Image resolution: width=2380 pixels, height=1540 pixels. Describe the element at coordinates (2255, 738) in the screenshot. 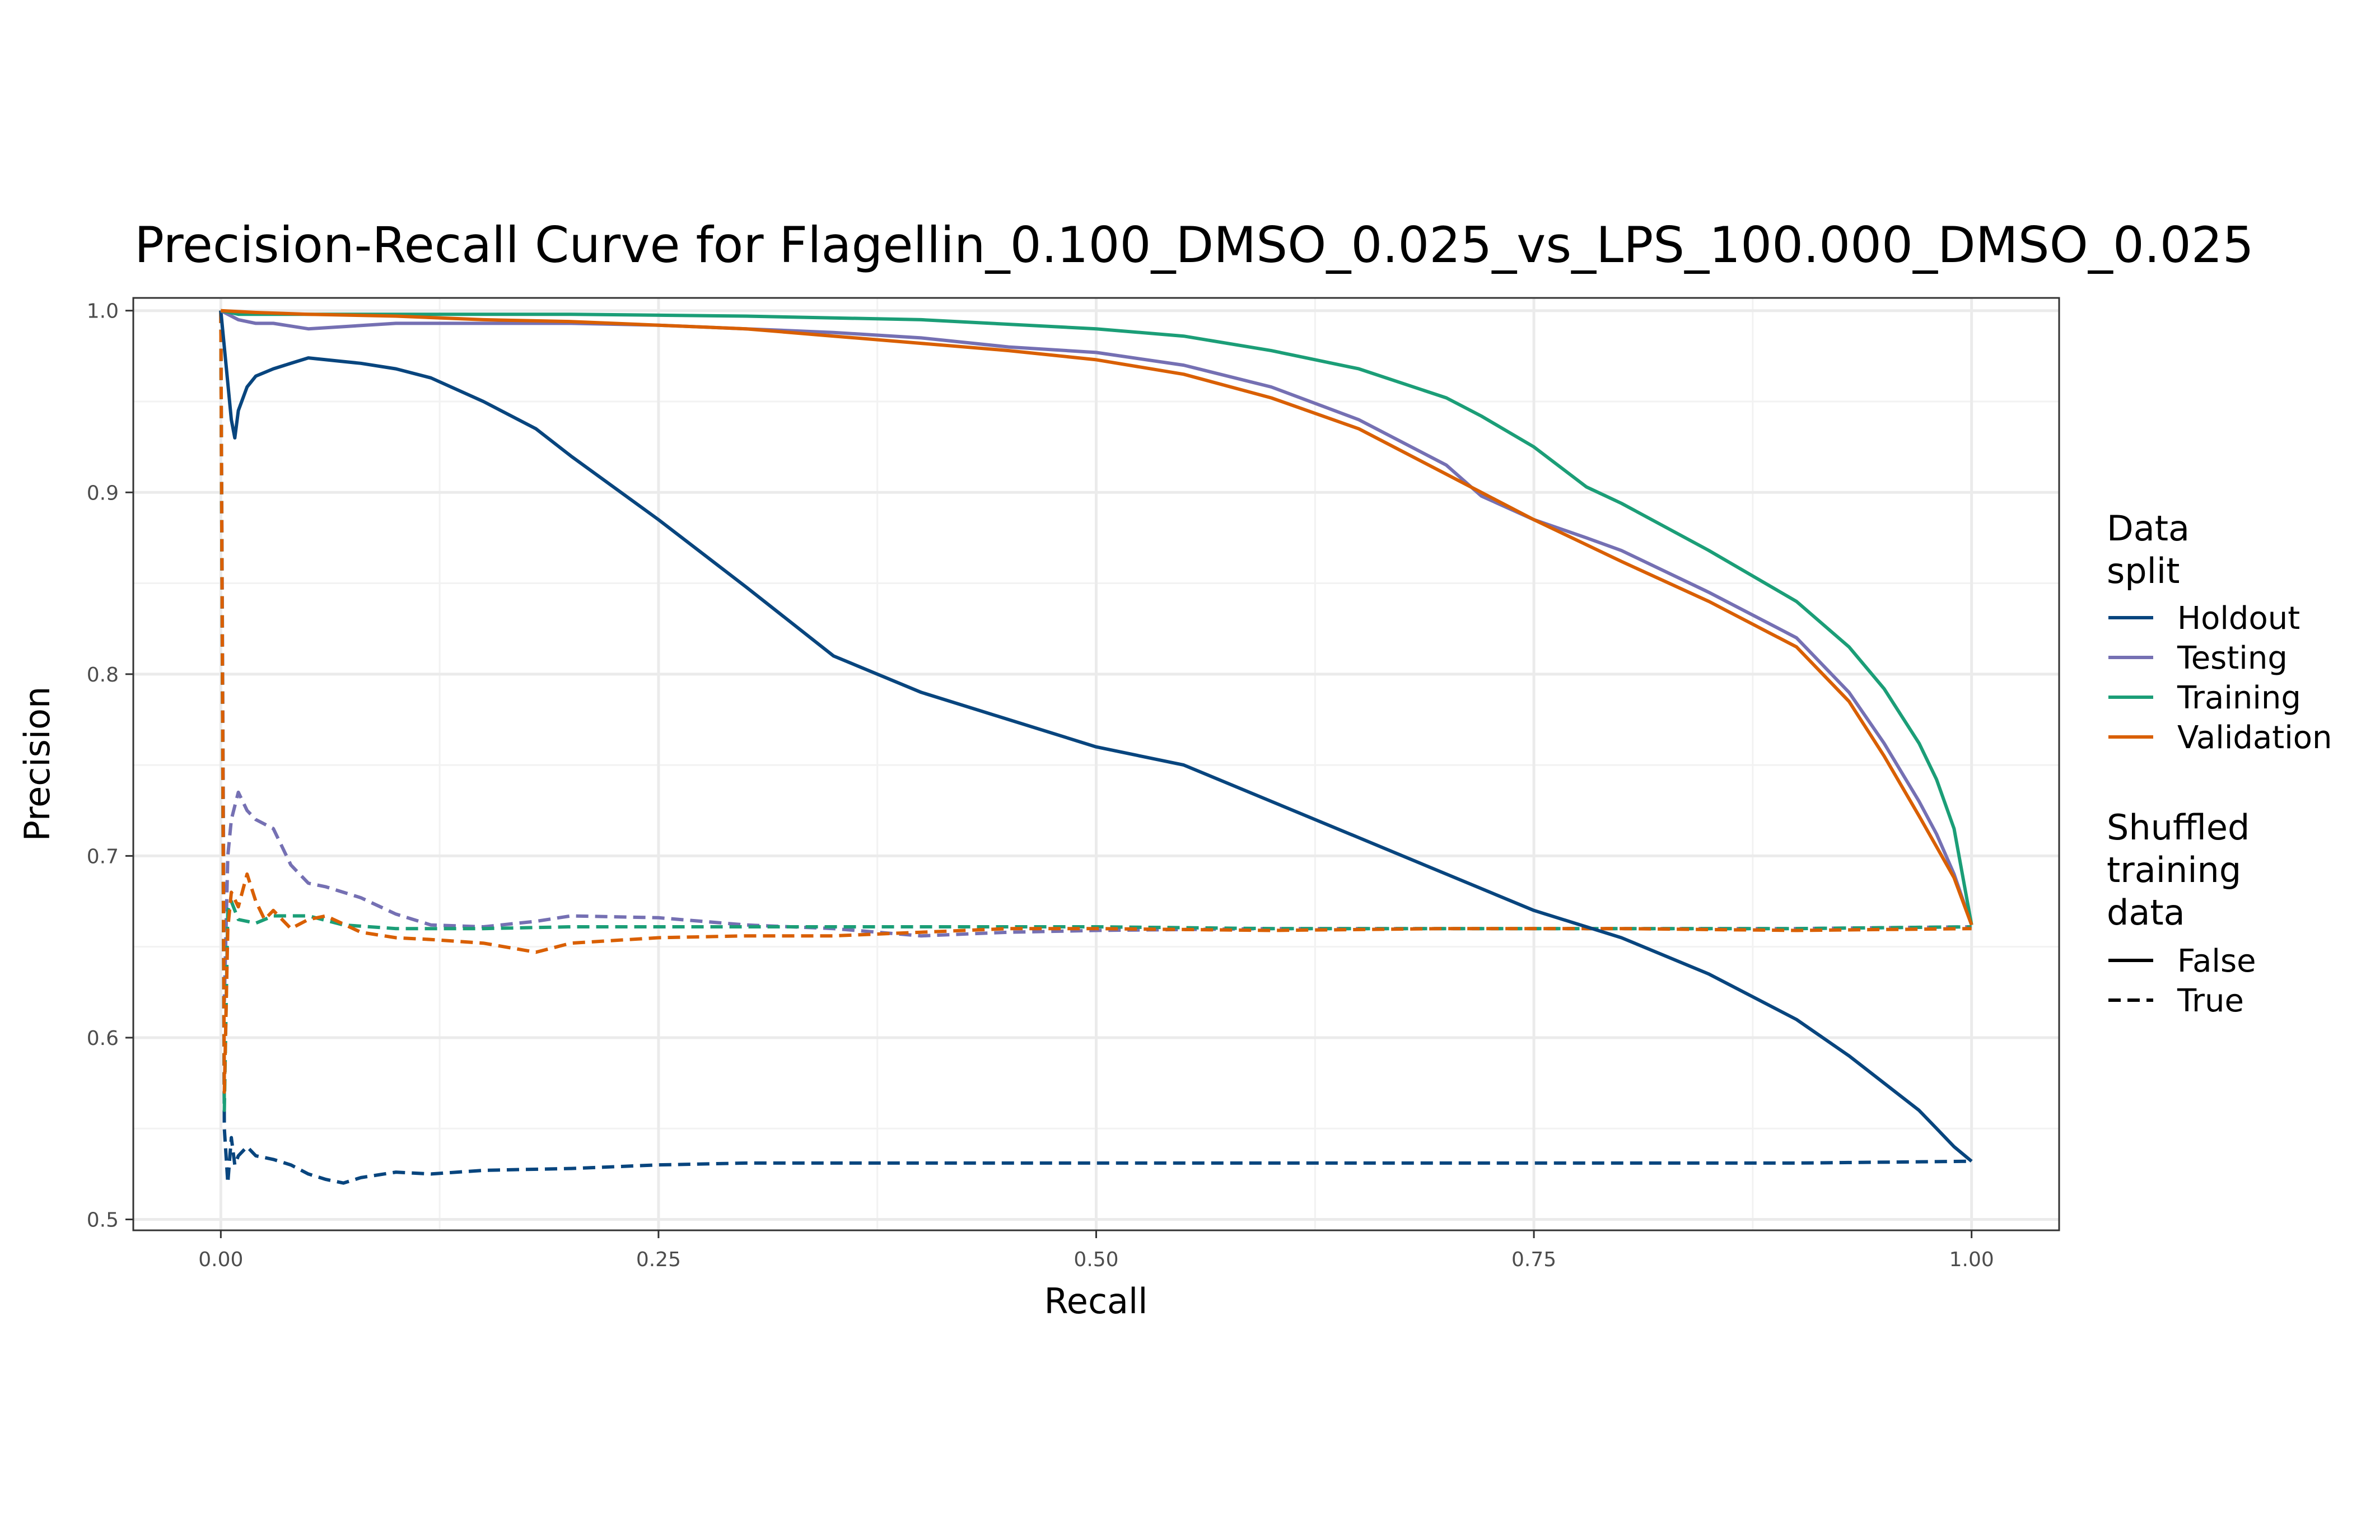

I see `legend-label-validation: Validation` at that location.